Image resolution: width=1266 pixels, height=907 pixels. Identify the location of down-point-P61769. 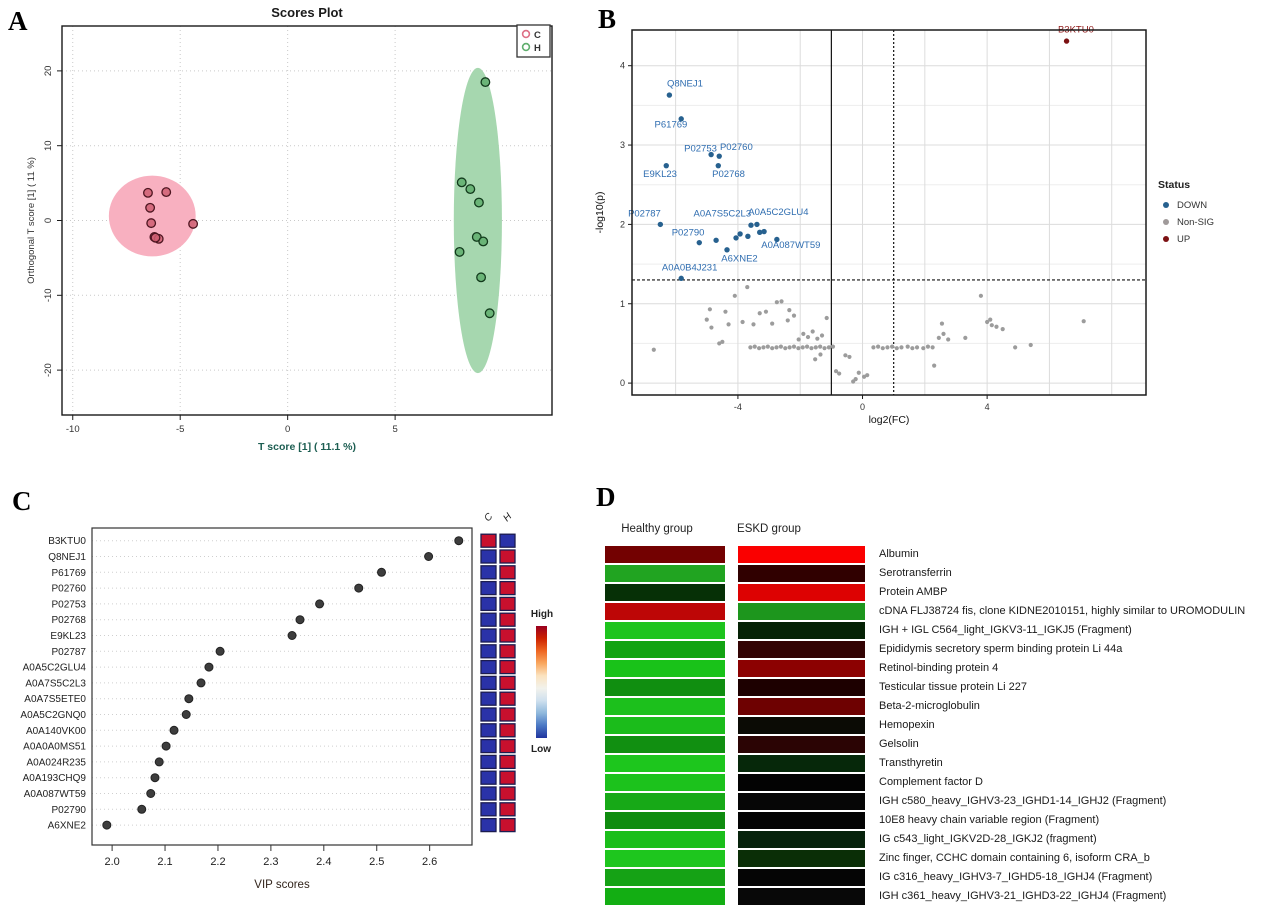
(681, 119).